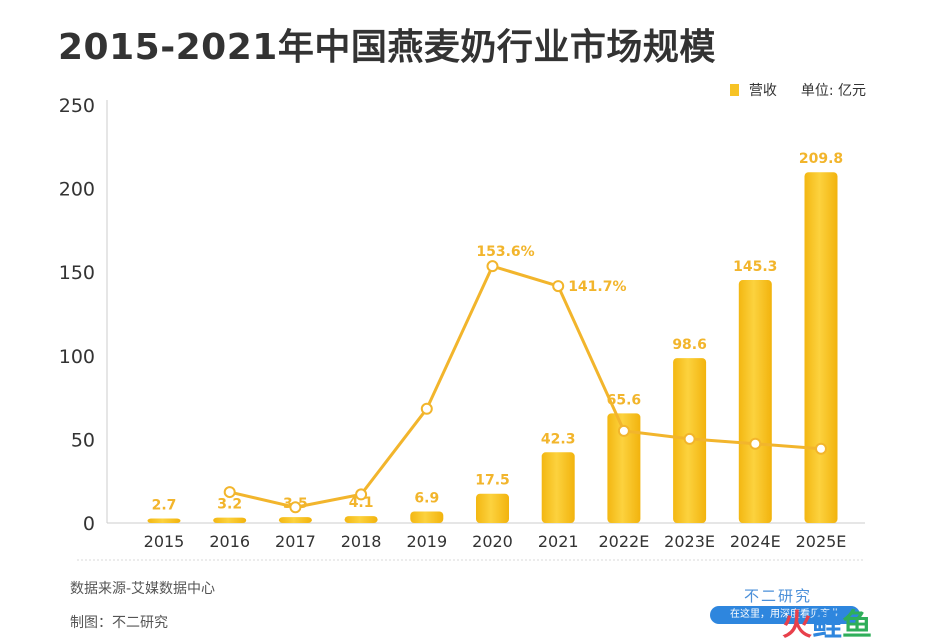 The height and width of the screenshot is (644, 940). I want to click on growth-rate-label: 141.7%, so click(597, 287).